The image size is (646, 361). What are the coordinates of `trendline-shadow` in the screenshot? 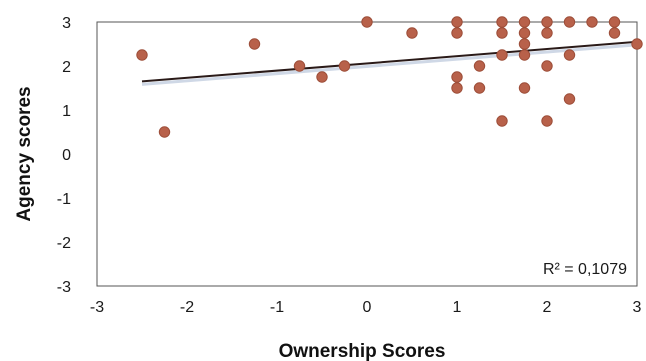 It's located at (389, 64).